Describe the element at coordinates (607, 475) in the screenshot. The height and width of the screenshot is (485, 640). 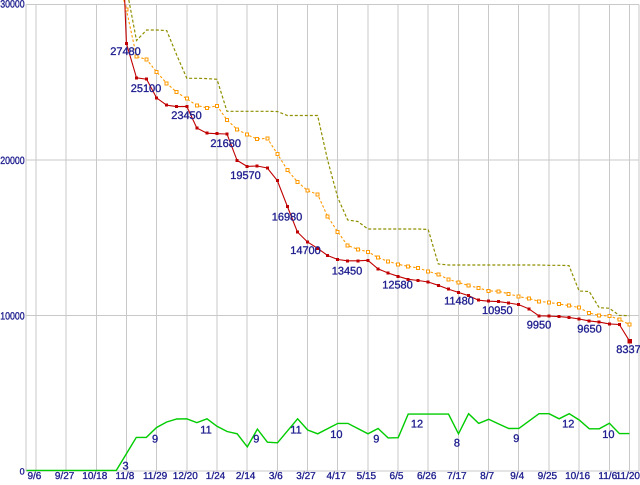
I see `svg-text: 11/6` at that location.